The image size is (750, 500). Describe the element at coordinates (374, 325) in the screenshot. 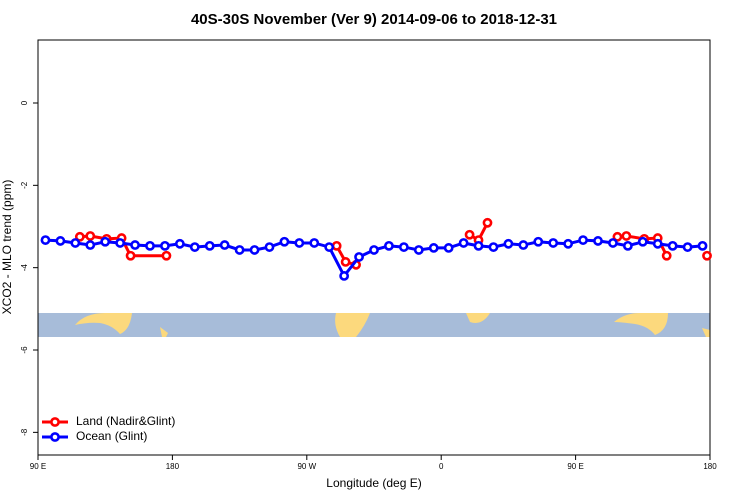

I see `map-strip` at that location.